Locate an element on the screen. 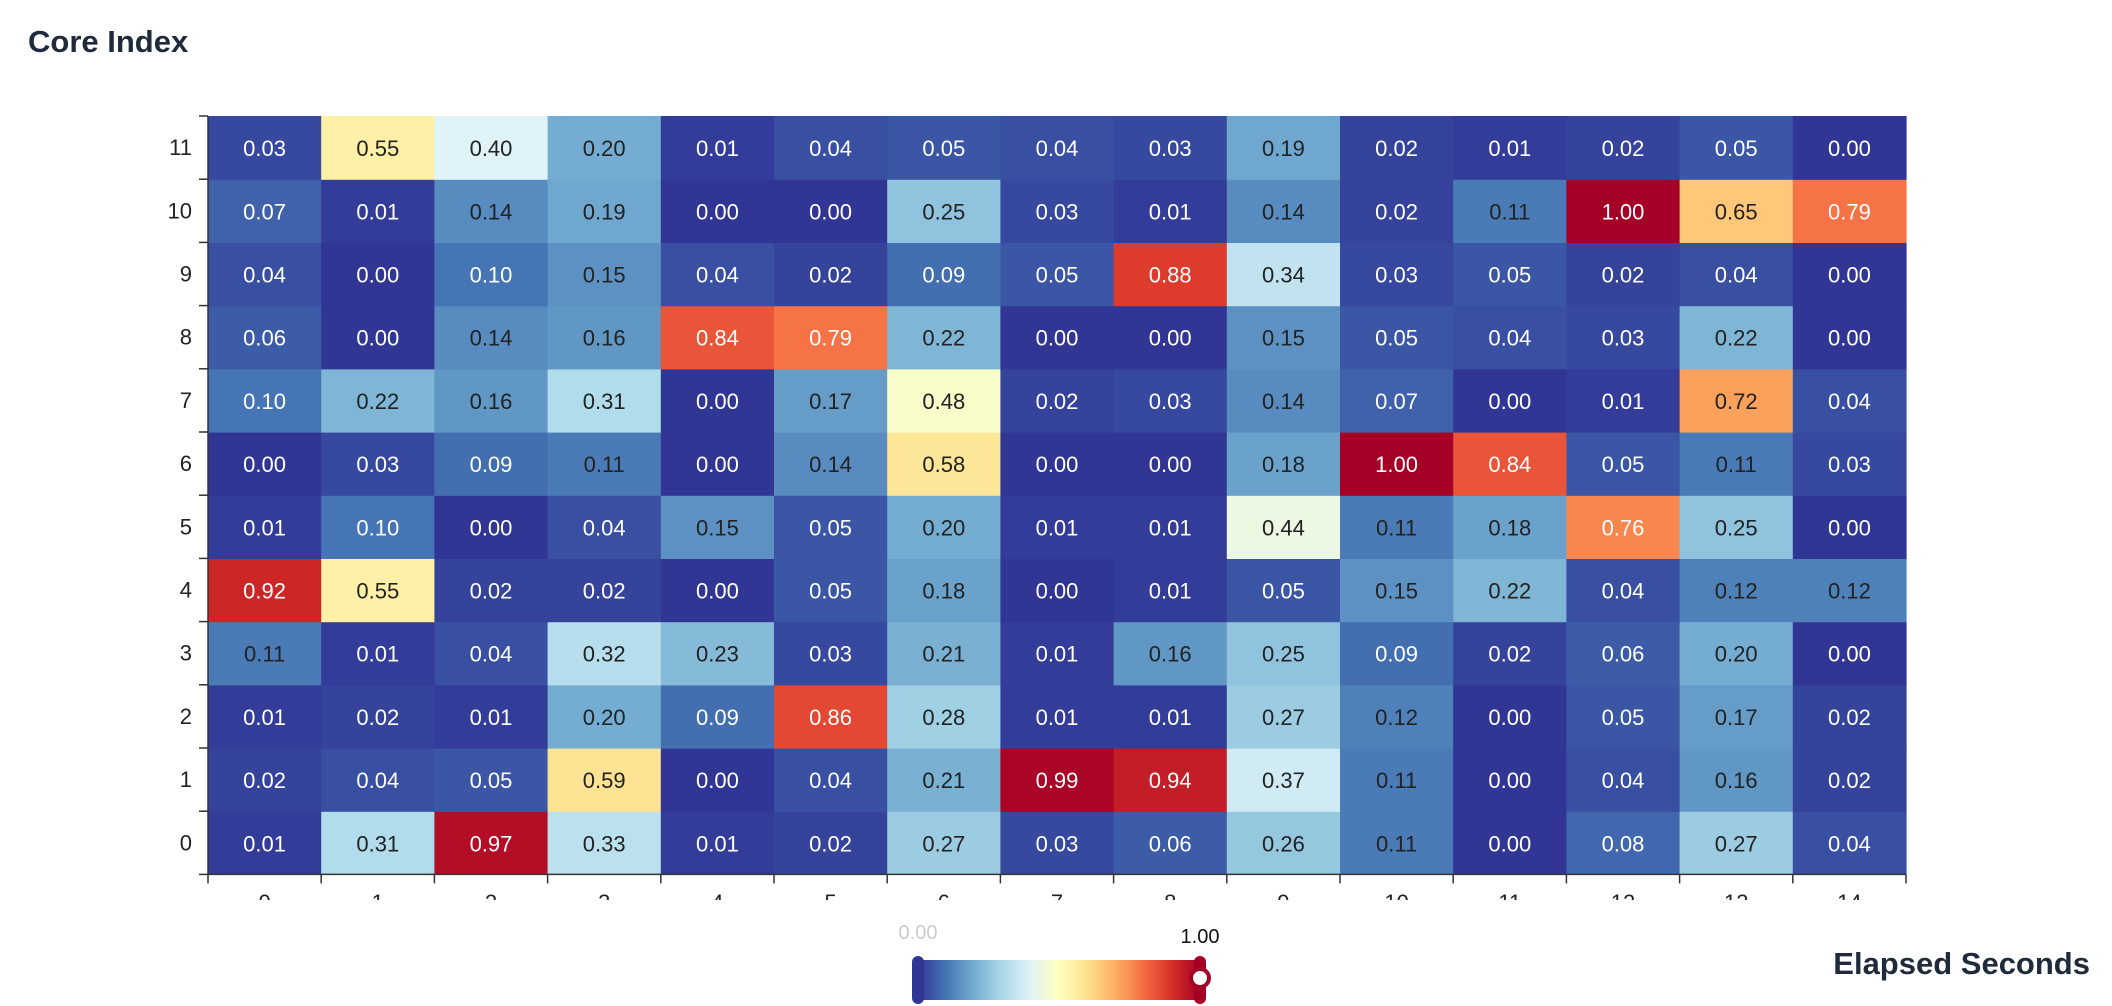 The width and height of the screenshot is (2112, 1006). cell-value-label: 0.03 is located at coordinates (264, 148).